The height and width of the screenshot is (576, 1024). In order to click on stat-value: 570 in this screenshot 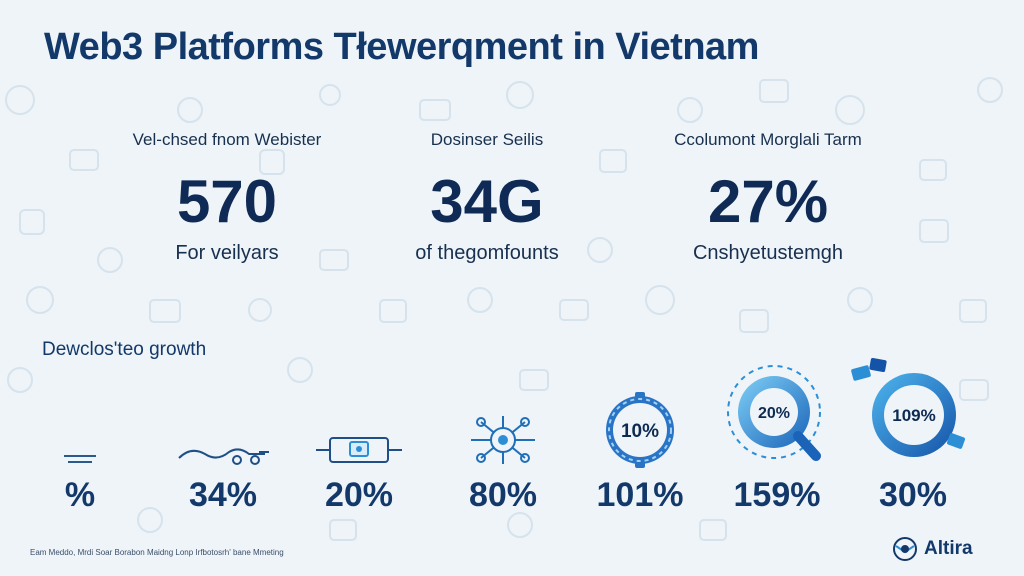, I will do `click(227, 201)`.